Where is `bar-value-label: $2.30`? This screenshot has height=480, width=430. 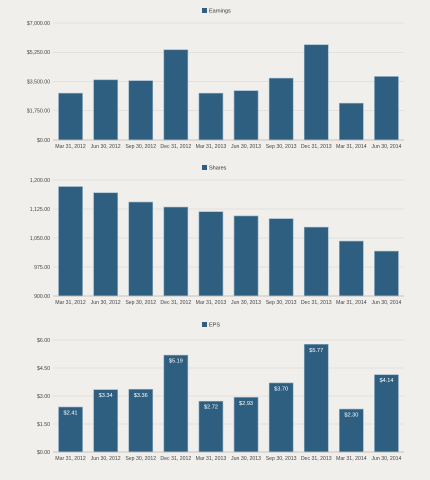 bar-value-label: $2.30 is located at coordinates (351, 416).